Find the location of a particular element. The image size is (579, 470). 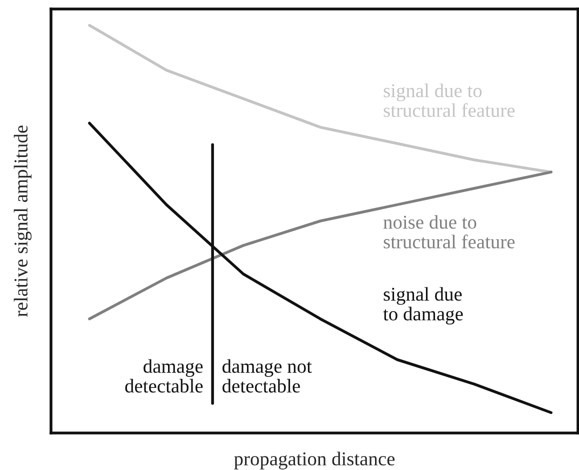

series-label: noise due to structural feature is located at coordinates (449, 231).